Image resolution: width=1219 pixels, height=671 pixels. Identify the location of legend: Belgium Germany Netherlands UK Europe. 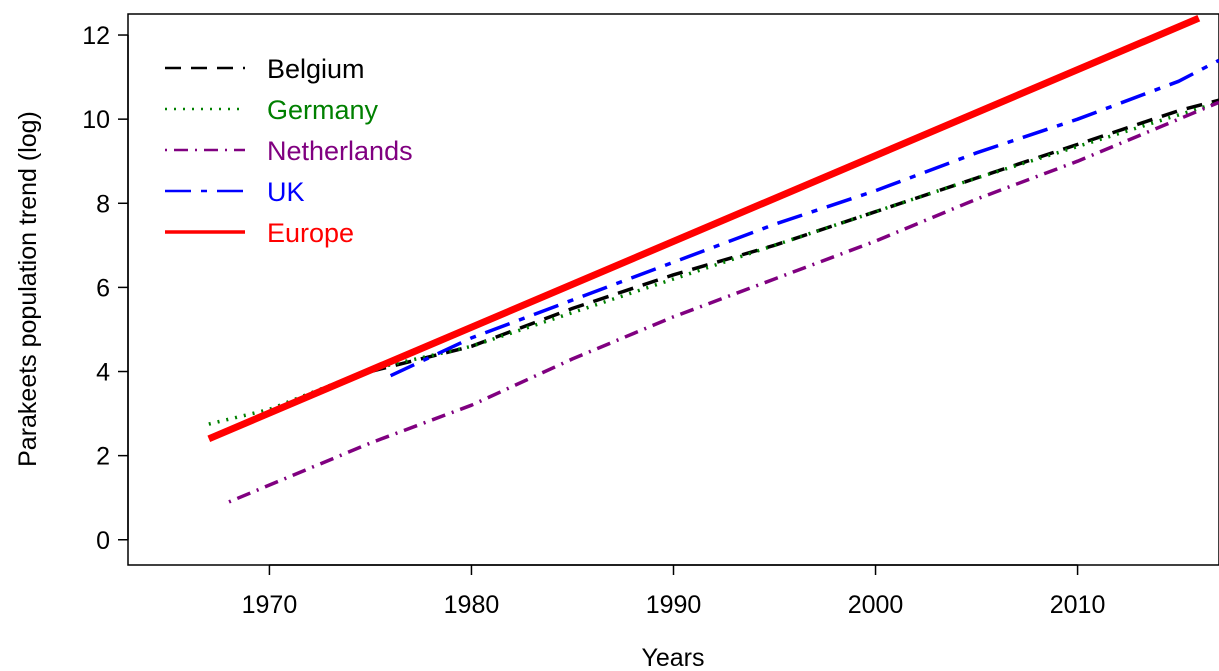
(289, 151).